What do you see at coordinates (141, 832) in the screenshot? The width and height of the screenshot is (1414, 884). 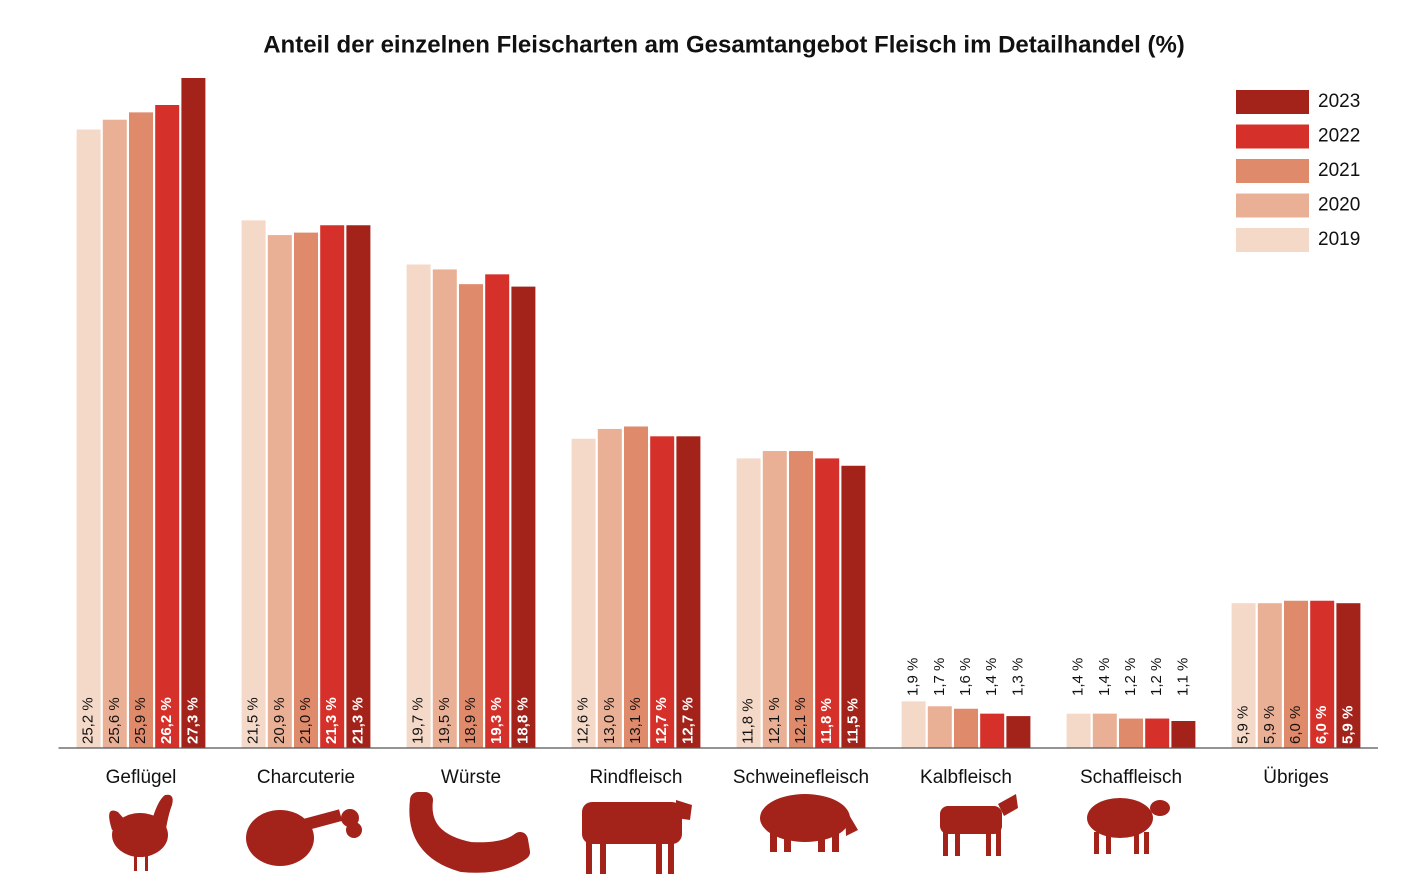 I see `icon-hen` at bounding box center [141, 832].